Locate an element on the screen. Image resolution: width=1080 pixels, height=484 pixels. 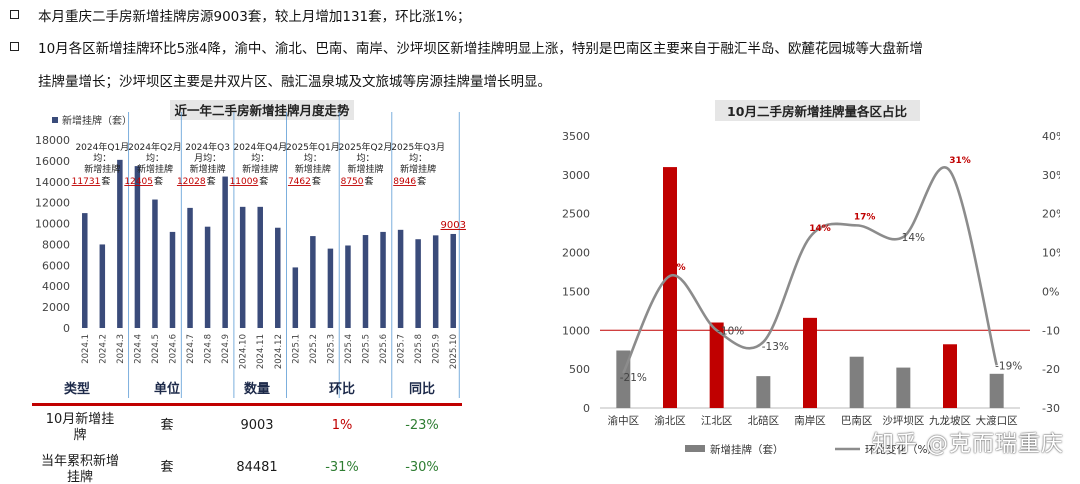
row-qty: 84481 is located at coordinates (257, 467).